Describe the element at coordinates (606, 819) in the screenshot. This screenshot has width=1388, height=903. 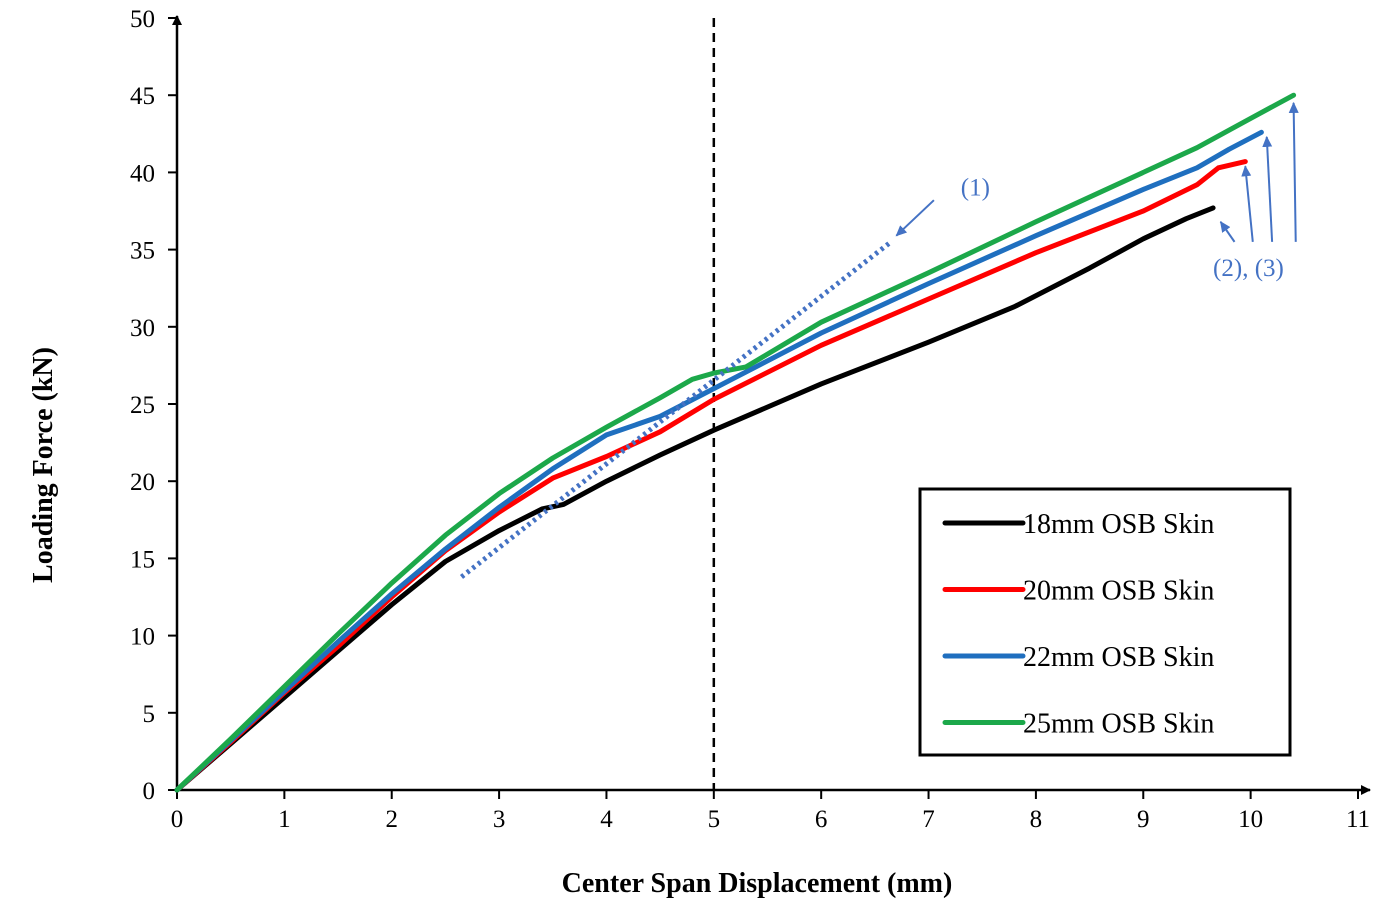
I see `x-tick-label: 4` at that location.